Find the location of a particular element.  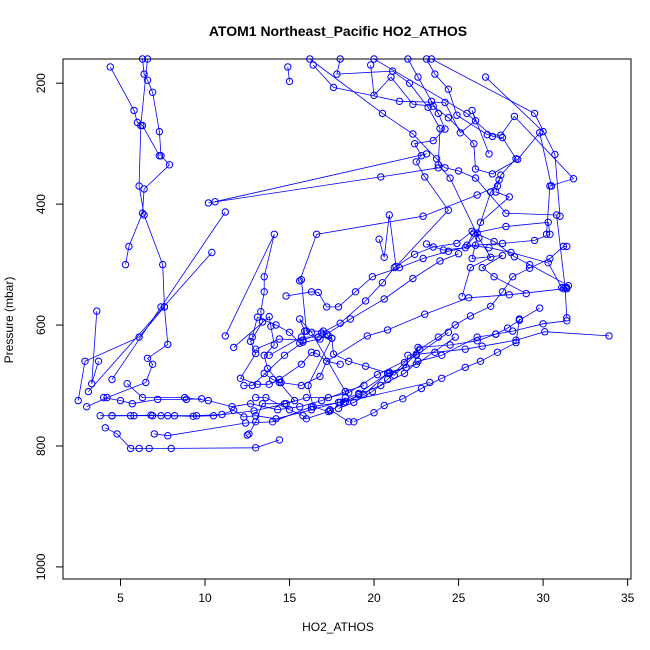

y-tick-label: 600 is located at coordinates (41, 325).